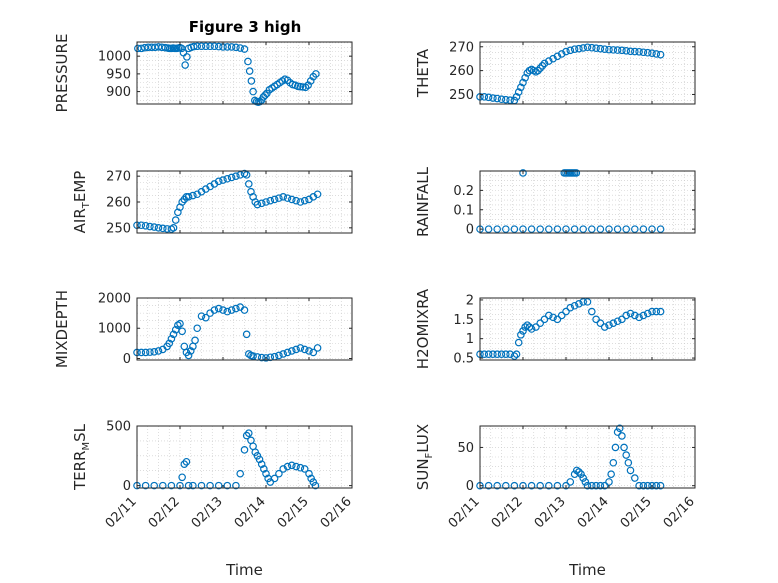  What do you see at coordinates (118, 74) in the screenshot?
I see `y-tick-label: 950` at bounding box center [118, 74].